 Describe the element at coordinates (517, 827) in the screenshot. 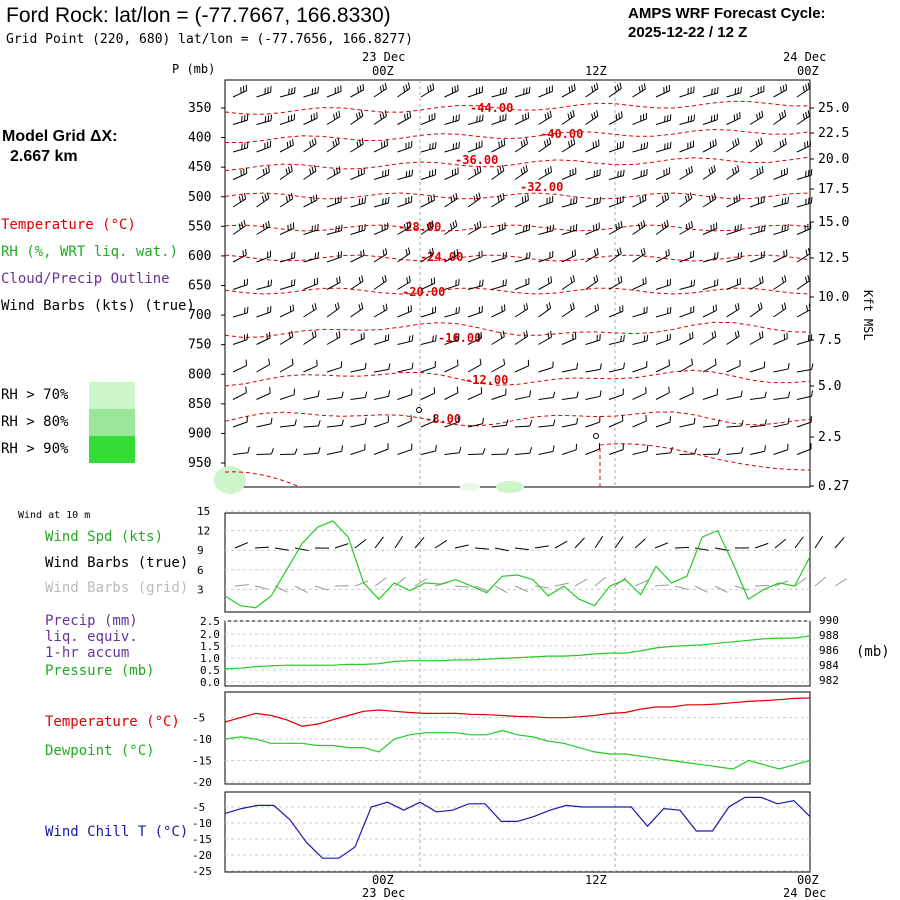

I see `windchill-line` at that location.